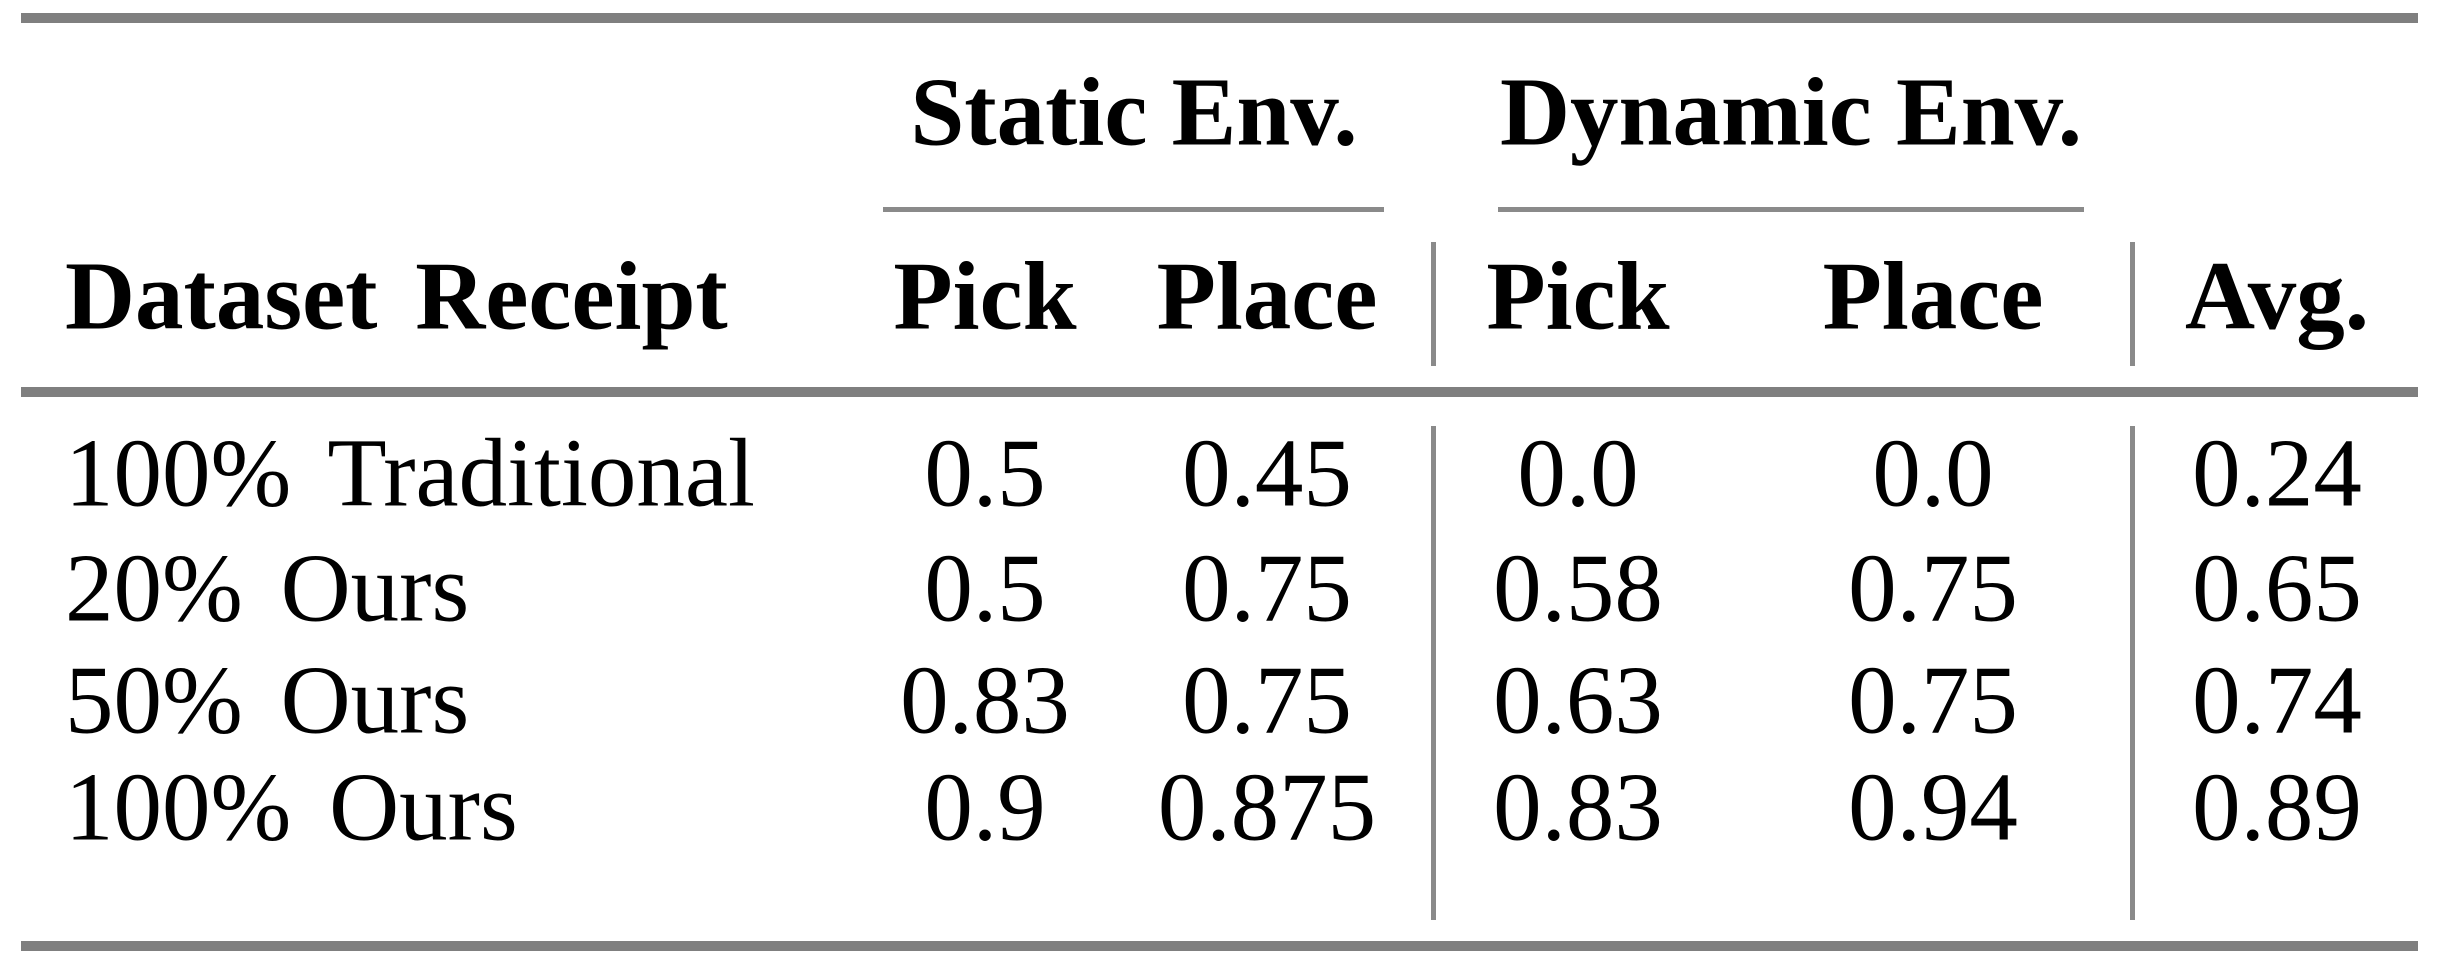 This screenshot has width=2440, height=966. What do you see at coordinates (1578, 700) in the screenshot?
I see `table-cell: 0.63` at bounding box center [1578, 700].